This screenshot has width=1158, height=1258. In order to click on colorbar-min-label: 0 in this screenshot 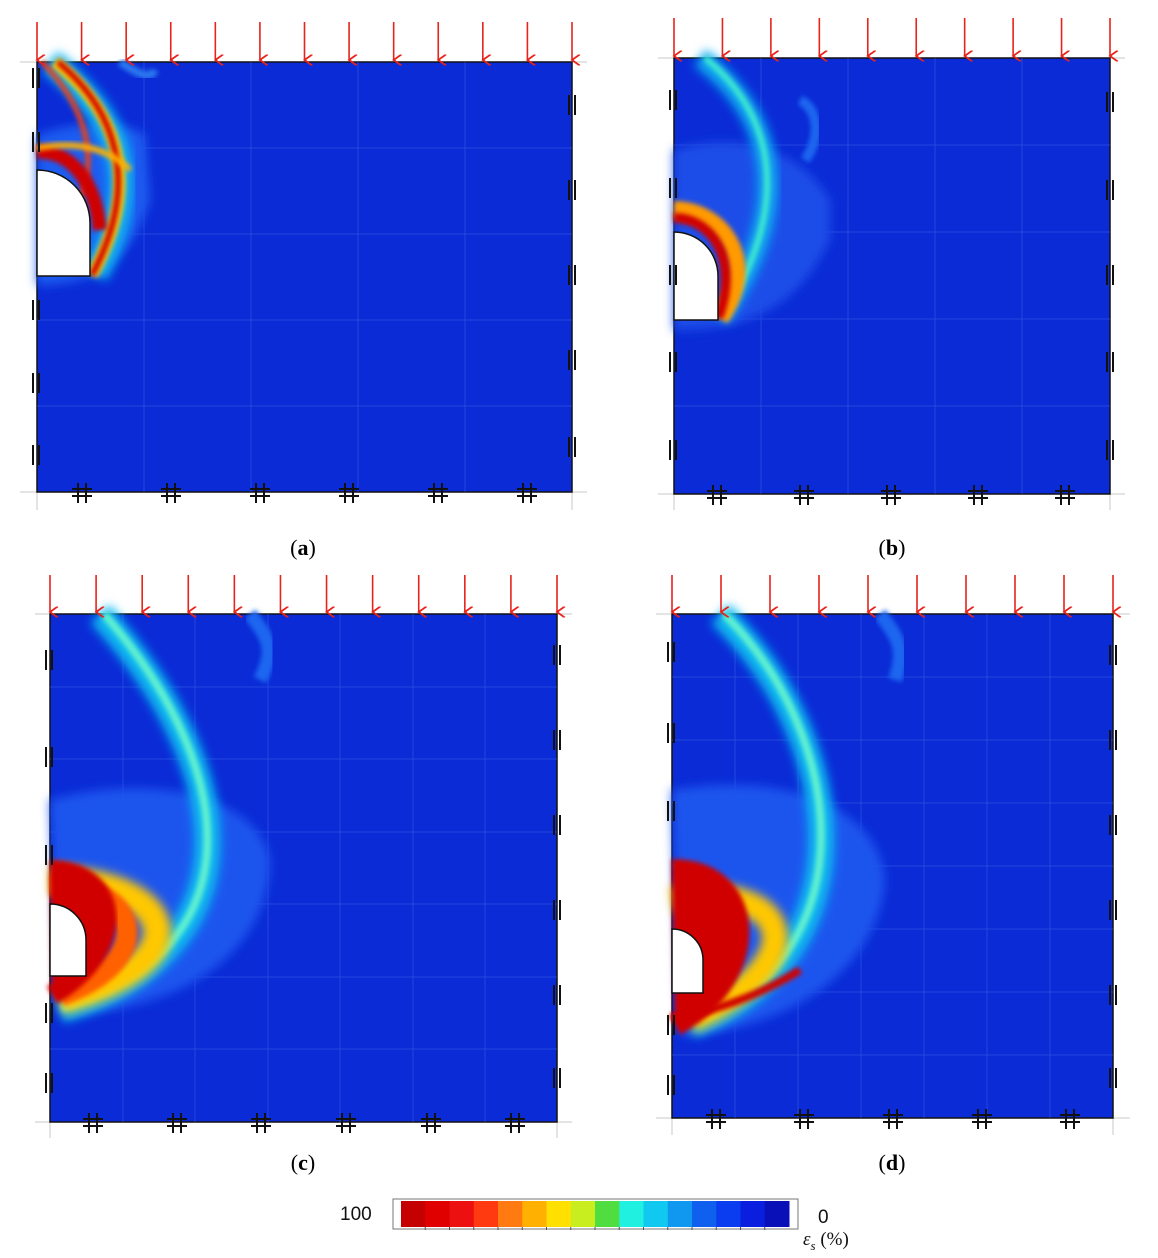, I will do `click(823, 1217)`.